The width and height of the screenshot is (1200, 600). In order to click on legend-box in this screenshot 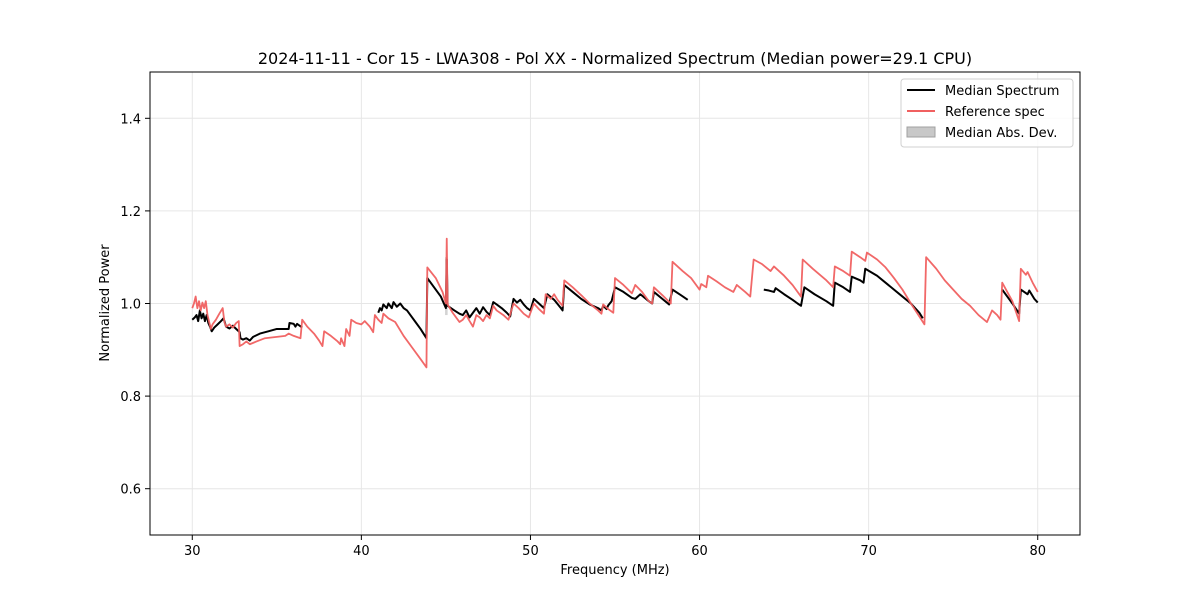, I will do `click(987, 113)`.